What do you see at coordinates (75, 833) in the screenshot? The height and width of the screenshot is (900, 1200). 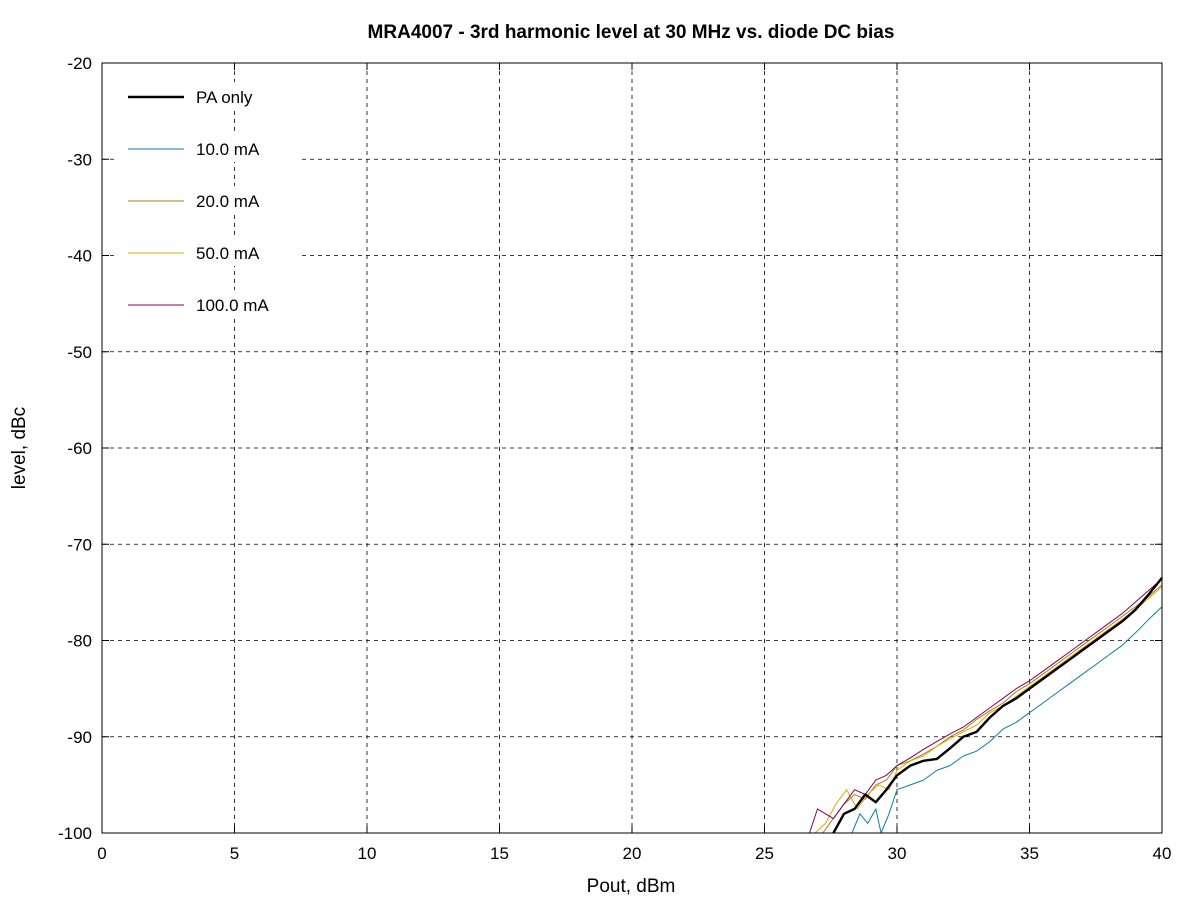 I see `y-tick-label-8: -100` at bounding box center [75, 833].